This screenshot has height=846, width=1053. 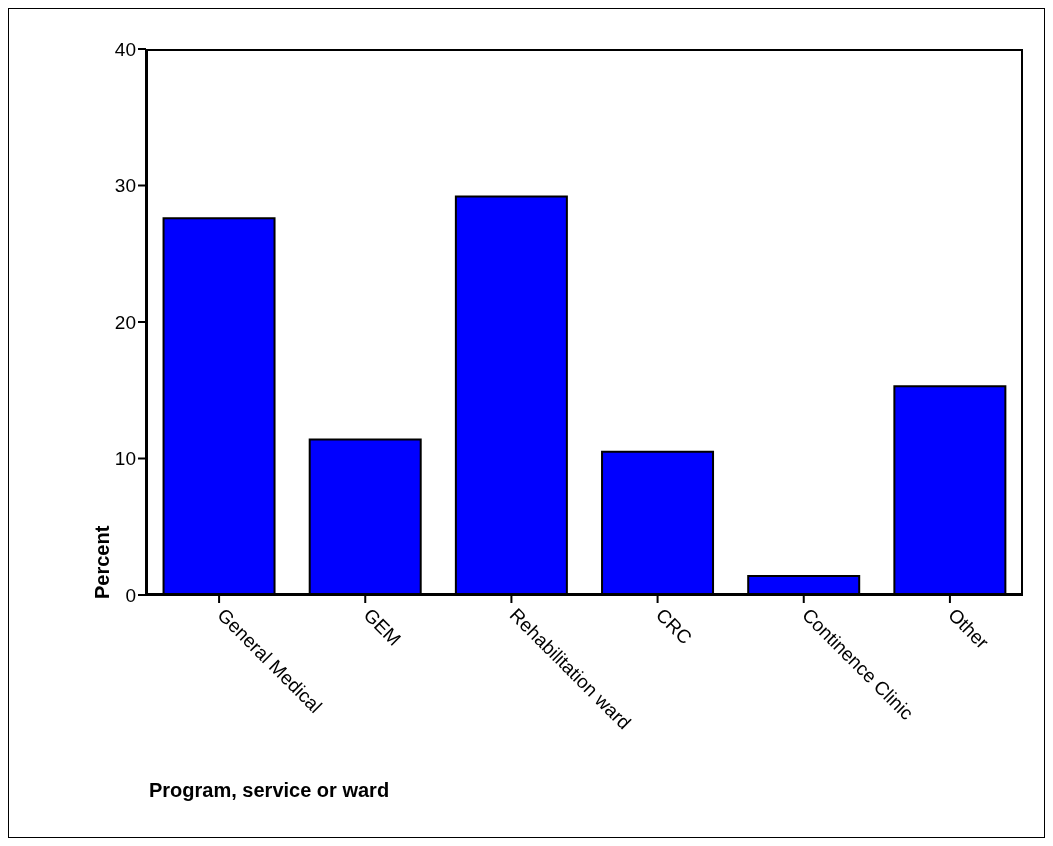 What do you see at coordinates (130, 595) in the screenshot?
I see `y-tick-label: 0` at bounding box center [130, 595].